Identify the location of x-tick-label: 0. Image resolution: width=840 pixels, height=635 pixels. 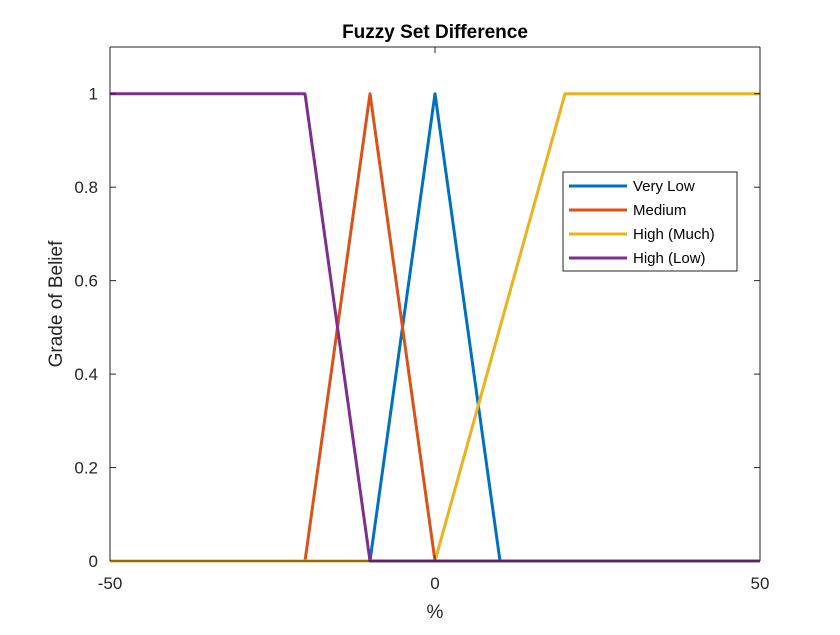
(434, 583).